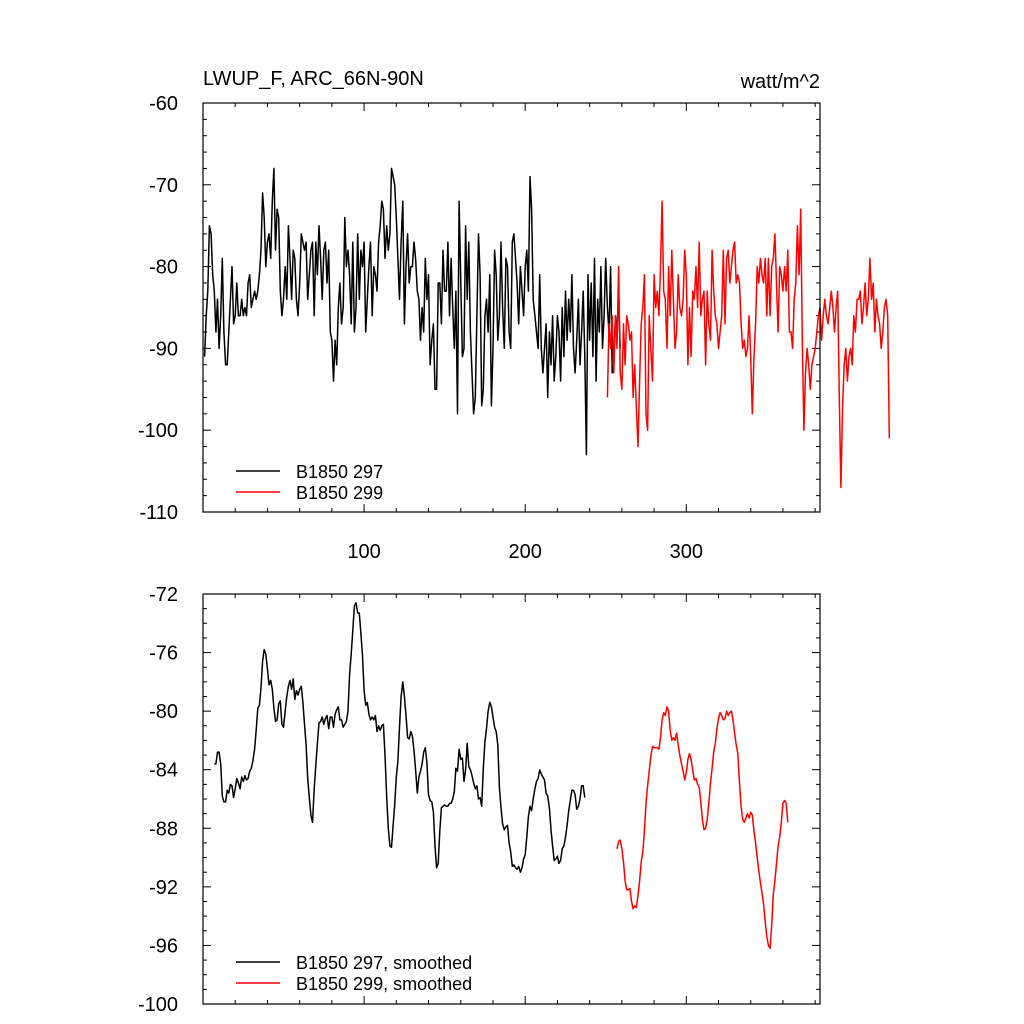 The width and height of the screenshot is (1024, 1024). I want to click on units-label: watt/m^2, so click(780, 82).